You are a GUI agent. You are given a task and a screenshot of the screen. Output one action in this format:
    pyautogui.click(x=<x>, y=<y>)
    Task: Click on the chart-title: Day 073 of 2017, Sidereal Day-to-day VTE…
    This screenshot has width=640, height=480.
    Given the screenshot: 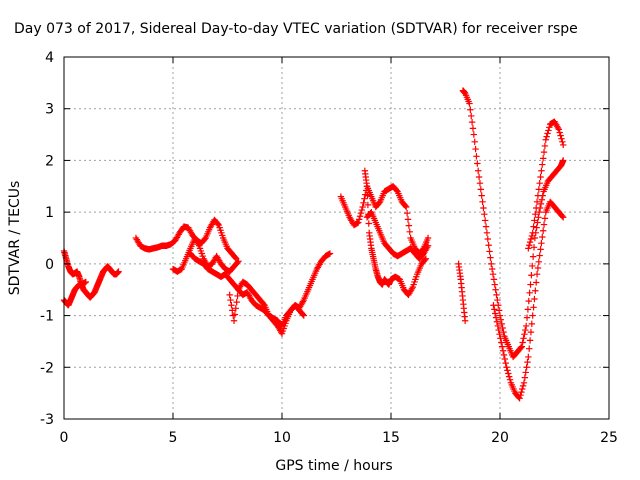 What is the action you would take?
    pyautogui.click(x=296, y=29)
    